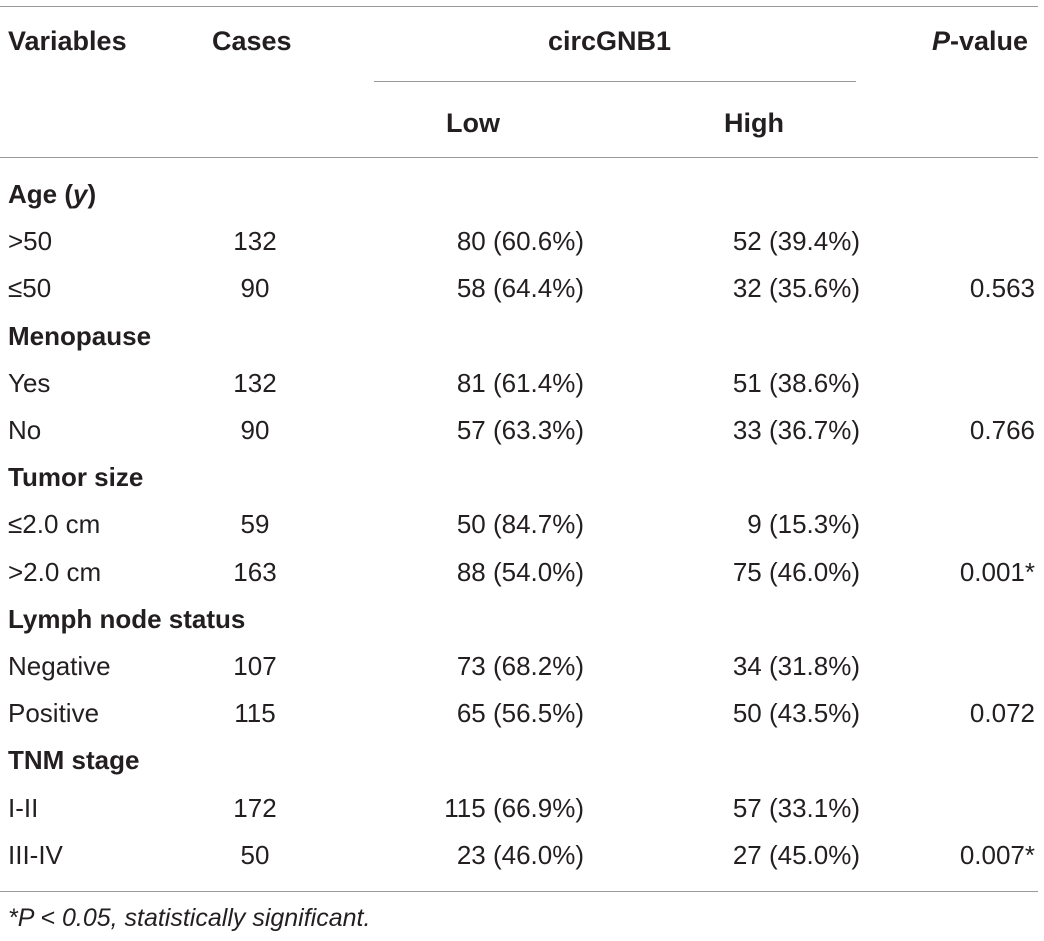 The image size is (1044, 941). What do you see at coordinates (519, 157) in the screenshot?
I see `table-header-rule` at bounding box center [519, 157].